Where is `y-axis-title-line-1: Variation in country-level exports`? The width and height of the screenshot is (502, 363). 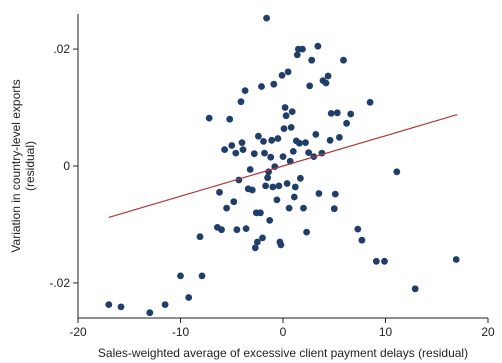 y-axis-title-line-1: Variation in country-level exports is located at coordinates (16, 165).